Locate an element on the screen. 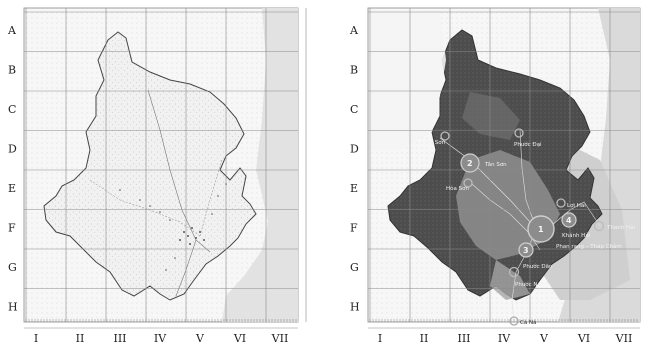 This screenshot has height=354, width=648. place-ca-na: Cà Ná is located at coordinates (522, 321).